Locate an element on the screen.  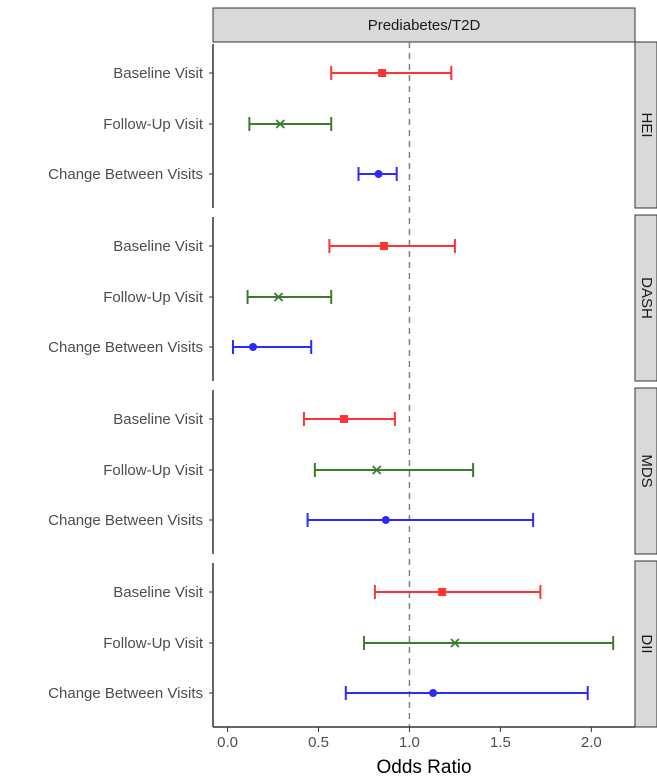
panel-strip-label: DII is located at coordinates (646, 643).